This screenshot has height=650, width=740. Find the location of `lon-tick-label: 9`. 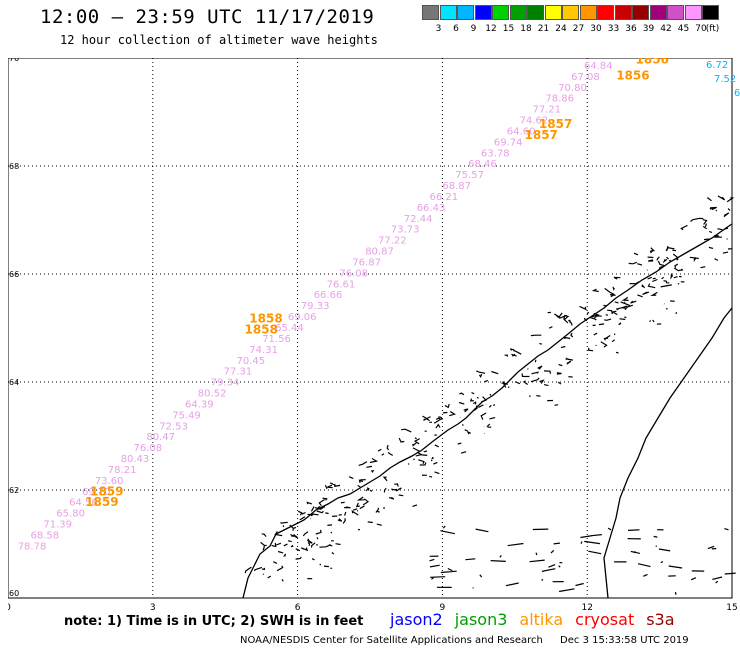

lon-tick-label: 9 is located at coordinates (443, 607).